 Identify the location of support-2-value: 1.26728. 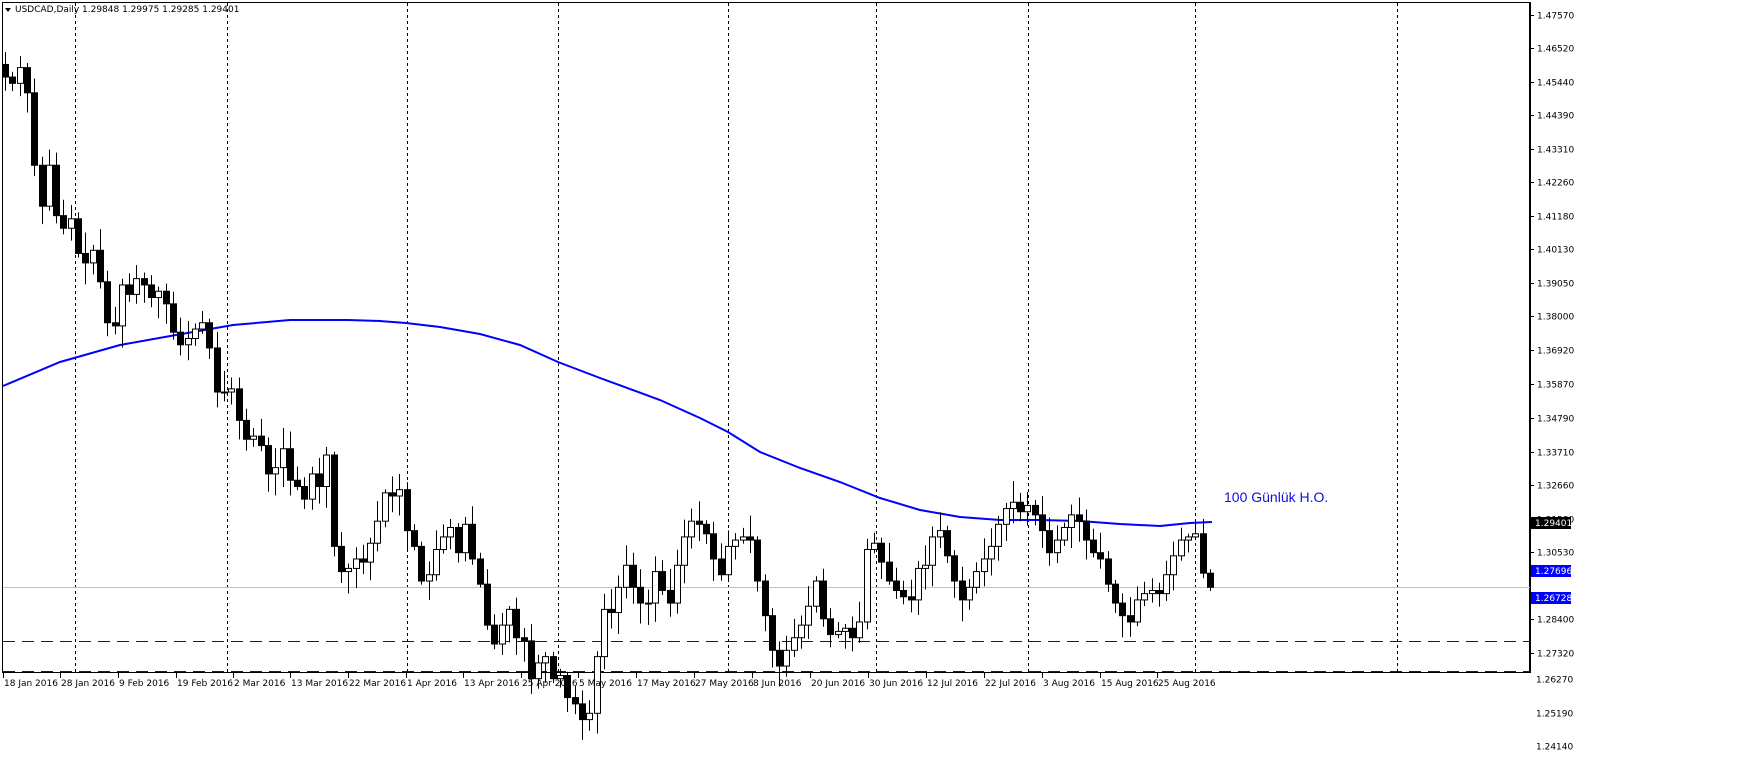
(1553, 599).